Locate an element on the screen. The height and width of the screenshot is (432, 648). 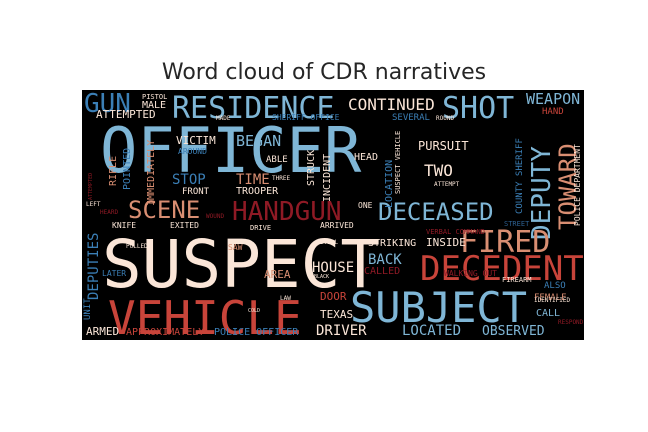
word-weapon: WEAPON is located at coordinates (553, 99).